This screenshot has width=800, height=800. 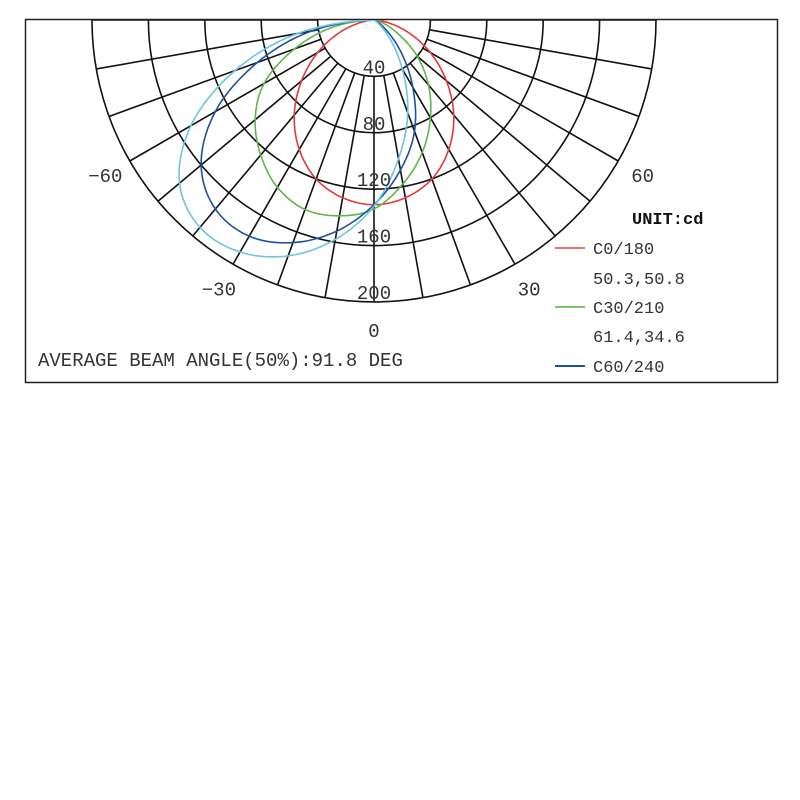 What do you see at coordinates (642, 177) in the screenshot?
I see `angle-tick-label: 60` at bounding box center [642, 177].